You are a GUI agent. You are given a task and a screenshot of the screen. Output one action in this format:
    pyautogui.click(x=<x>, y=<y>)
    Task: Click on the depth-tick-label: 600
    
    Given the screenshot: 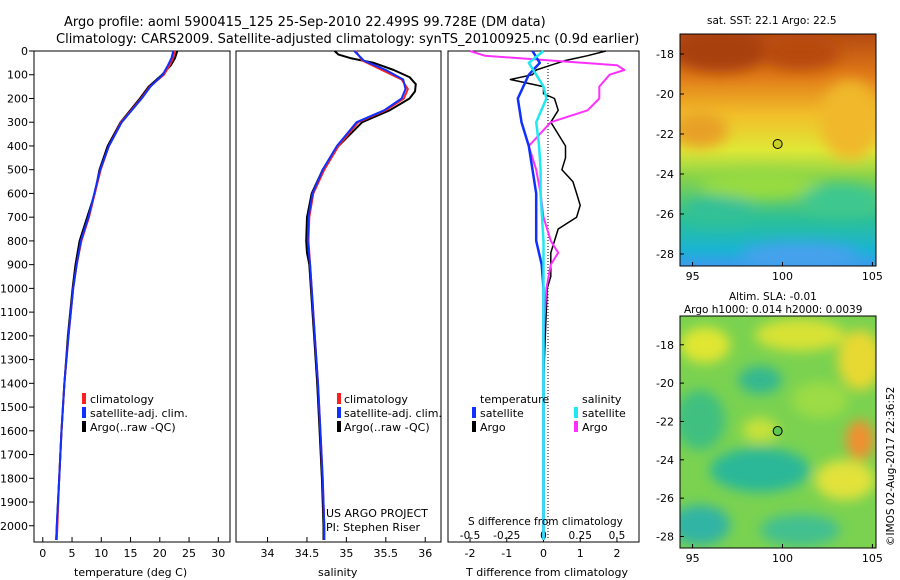 What is the action you would take?
    pyautogui.click(x=17, y=193)
    